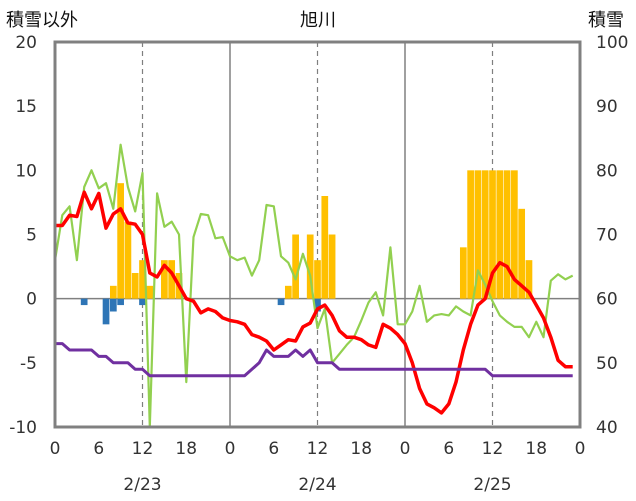  What do you see at coordinates (26, 171) in the screenshot?
I see `left-y-tick-label: 10` at bounding box center [26, 171].